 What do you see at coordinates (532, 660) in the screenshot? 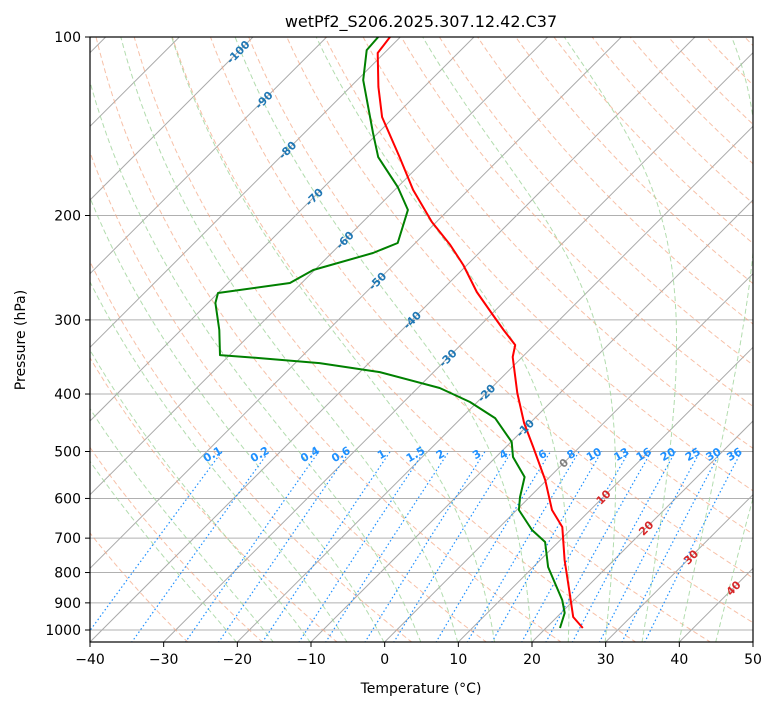
I see `x-tick-label: 20` at bounding box center [532, 660].